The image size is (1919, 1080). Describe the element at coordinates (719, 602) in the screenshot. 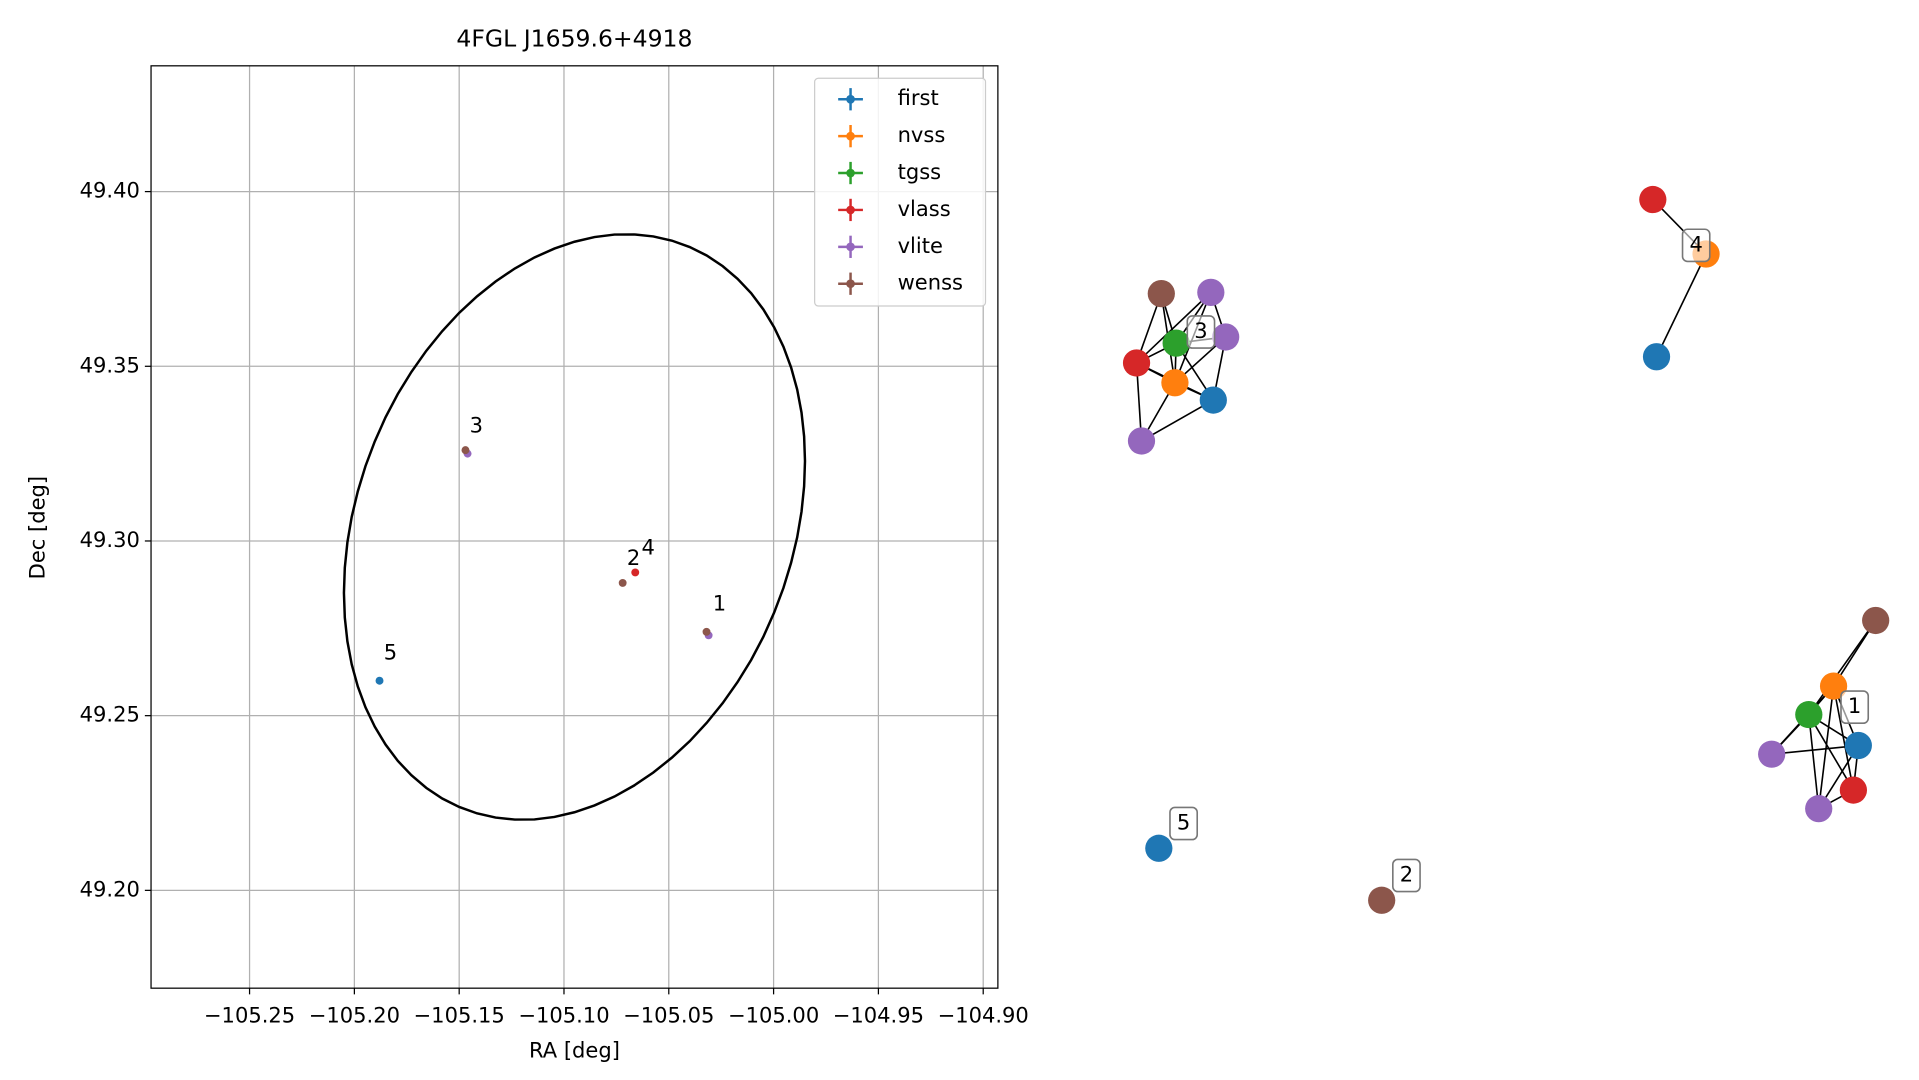

I see `point-annotation: 1` at that location.